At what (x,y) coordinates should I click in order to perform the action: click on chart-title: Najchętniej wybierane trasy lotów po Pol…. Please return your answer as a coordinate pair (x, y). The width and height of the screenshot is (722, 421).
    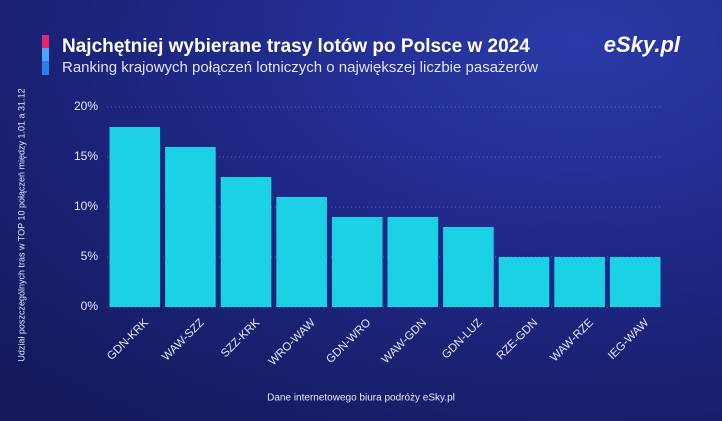
    Looking at the image, I should click on (296, 46).